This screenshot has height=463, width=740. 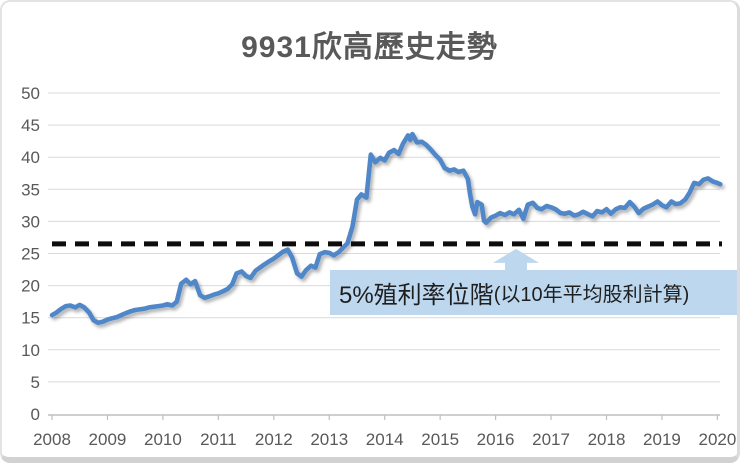 What do you see at coordinates (329, 439) in the screenshot?
I see `x-tick-label: 2013` at bounding box center [329, 439].